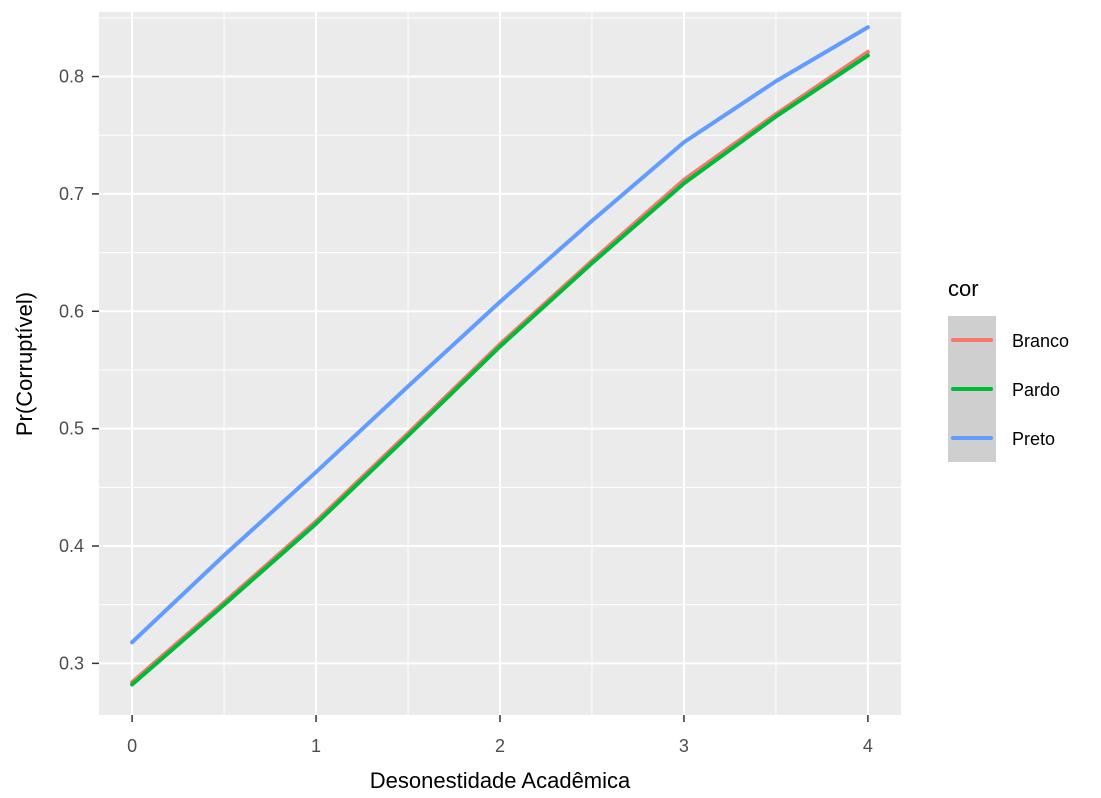 The height and width of the screenshot is (798, 1101). Describe the element at coordinates (71, 429) in the screenshot. I see `y-axis-tick-label: 0.5` at that location.